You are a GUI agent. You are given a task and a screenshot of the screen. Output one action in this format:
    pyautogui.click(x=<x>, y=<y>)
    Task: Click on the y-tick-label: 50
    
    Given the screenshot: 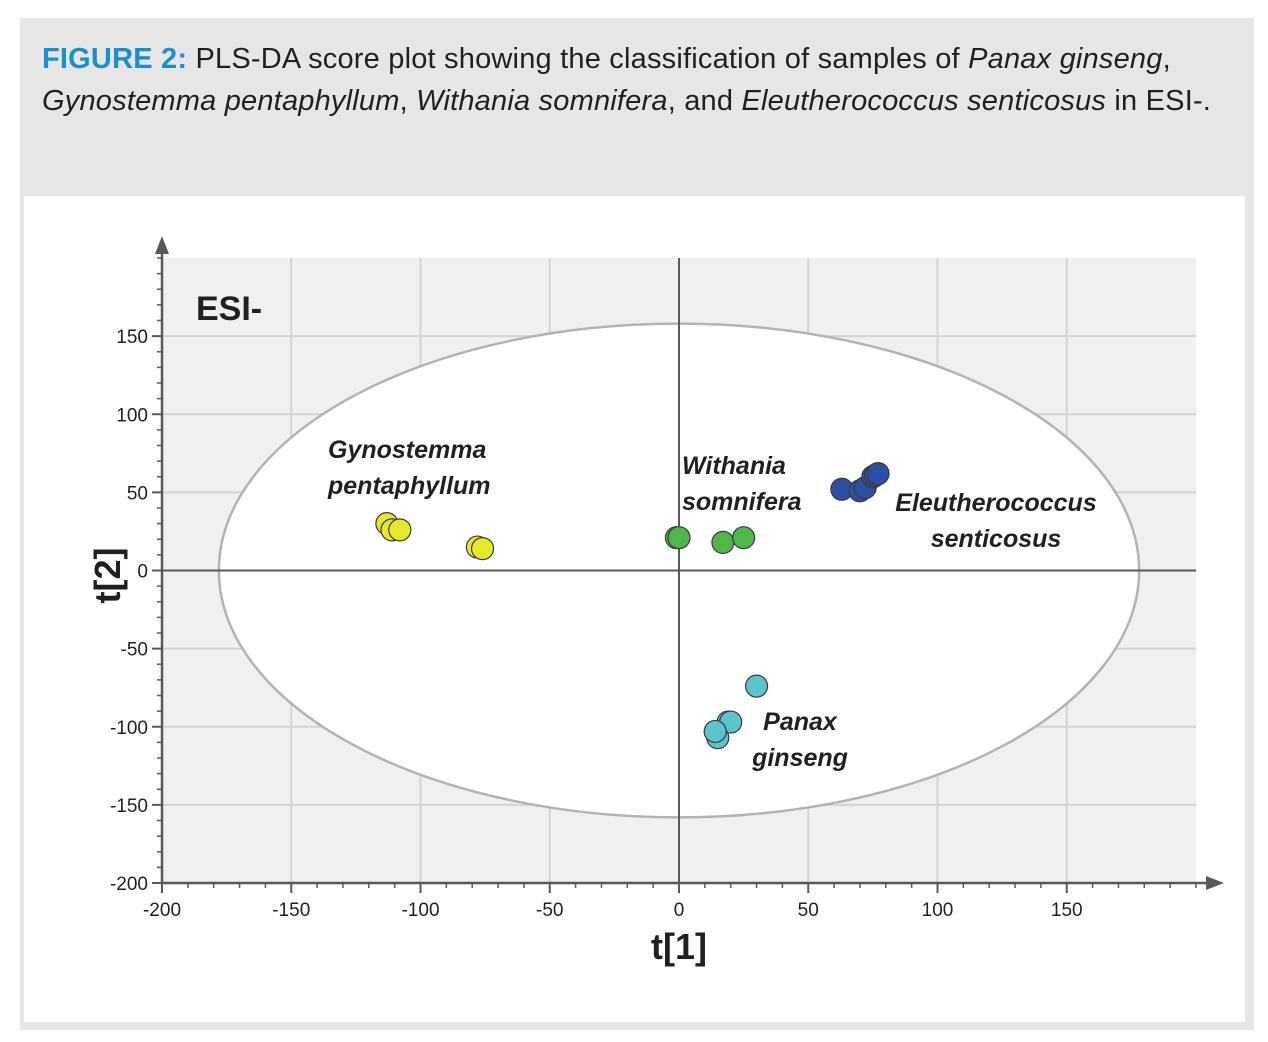 What is the action you would take?
    pyautogui.click(x=137, y=493)
    